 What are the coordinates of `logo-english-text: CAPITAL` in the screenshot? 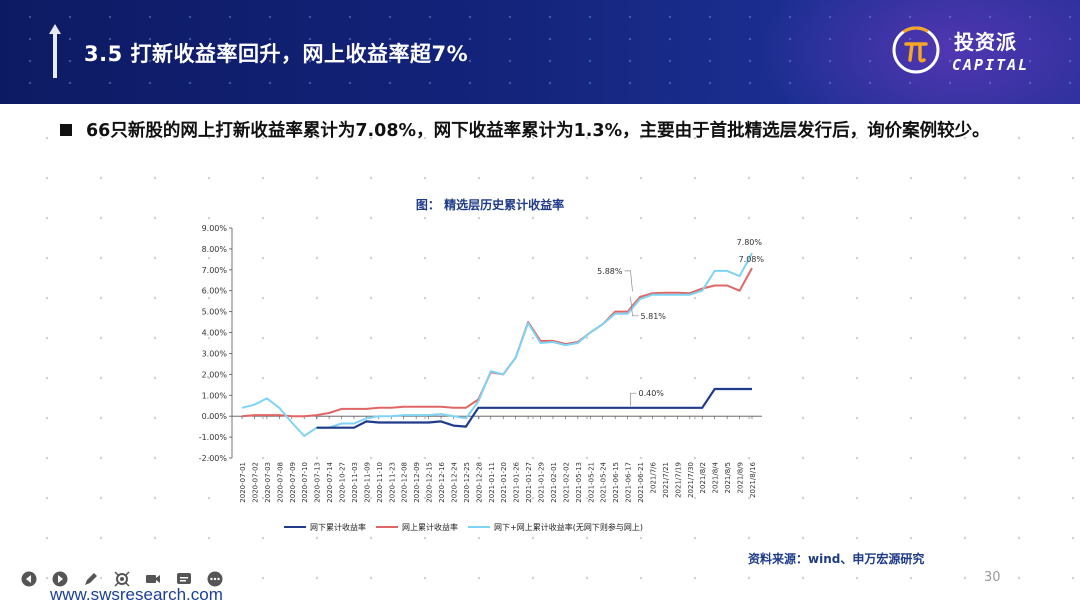 It's located at (991, 65).